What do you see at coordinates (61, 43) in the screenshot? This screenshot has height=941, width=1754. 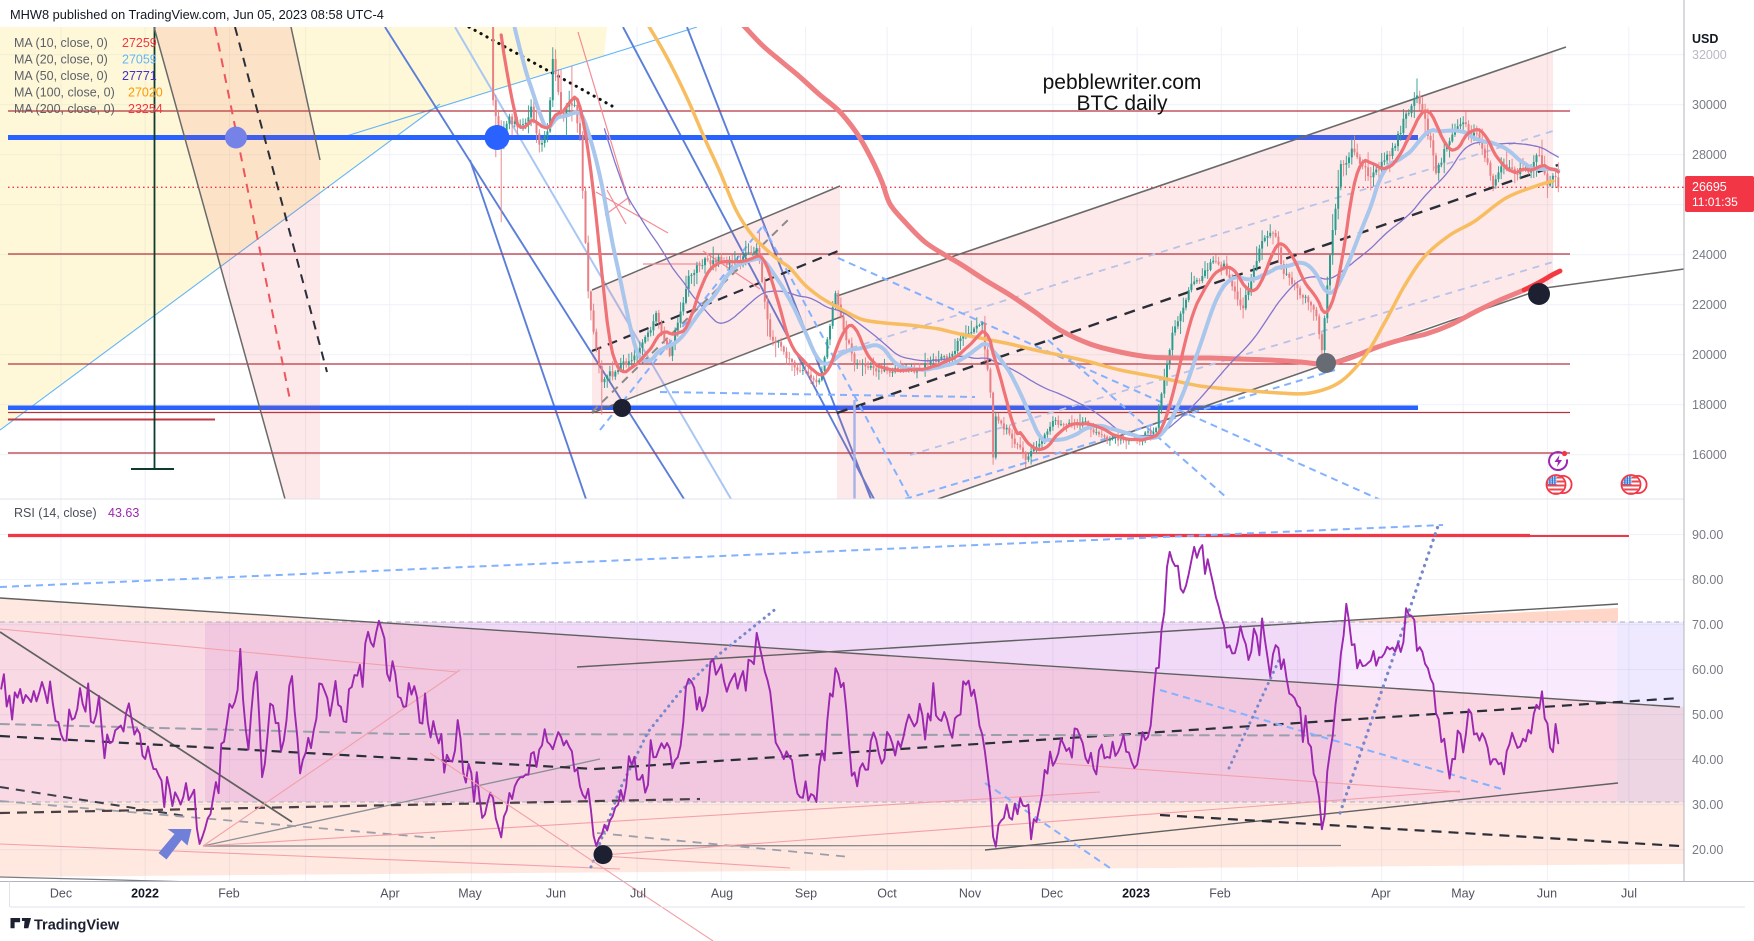 I see `svg-text: MA (10, close, 0)` at bounding box center [61, 43].